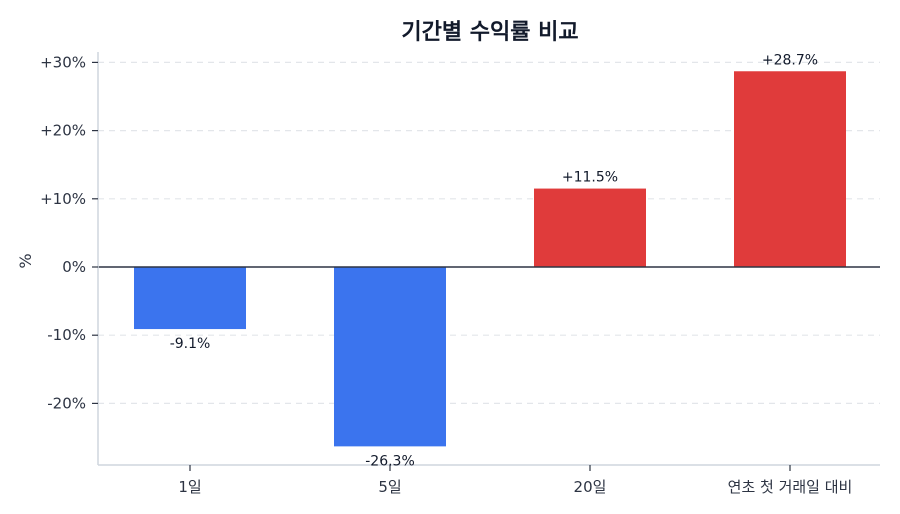 This screenshot has height=514, width=900. Describe the element at coordinates (69, 232) in the screenshot. I see `y-axis: +30% +20% +10% 0% -10% -20%` at that location.